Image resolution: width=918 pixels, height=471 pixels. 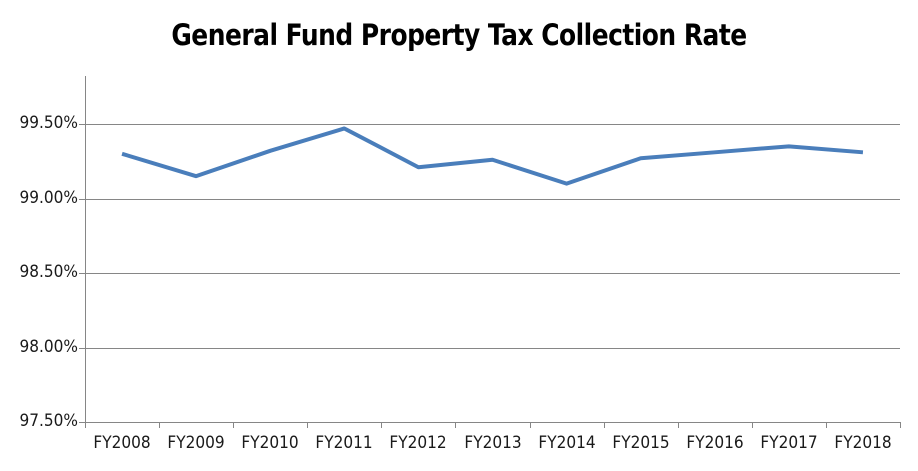 What do you see at coordinates (492, 442) in the screenshot?
I see `x-axis-tick-label-FY2013: FY2013` at bounding box center [492, 442].